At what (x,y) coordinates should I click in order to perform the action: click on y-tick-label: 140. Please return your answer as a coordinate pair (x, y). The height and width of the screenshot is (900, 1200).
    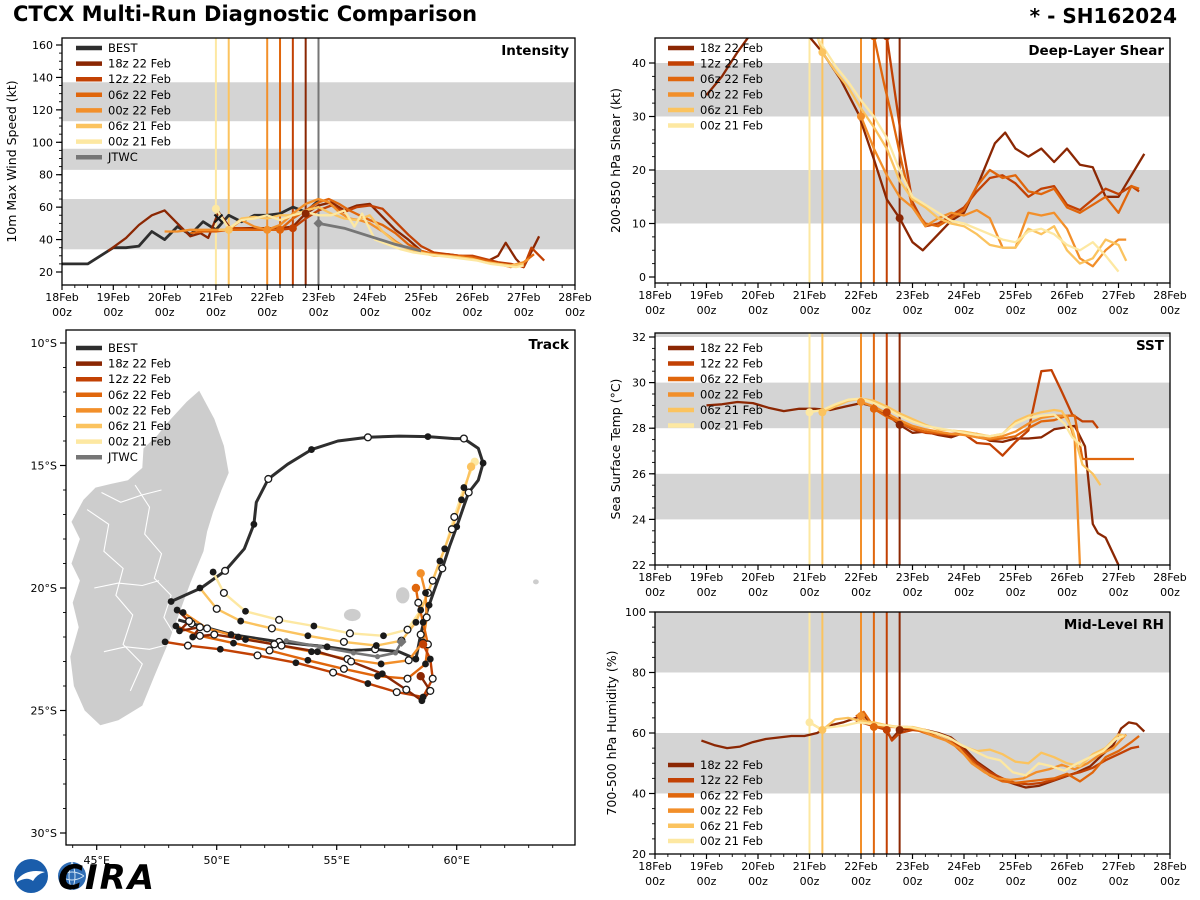
    Looking at the image, I should click on (42, 77).